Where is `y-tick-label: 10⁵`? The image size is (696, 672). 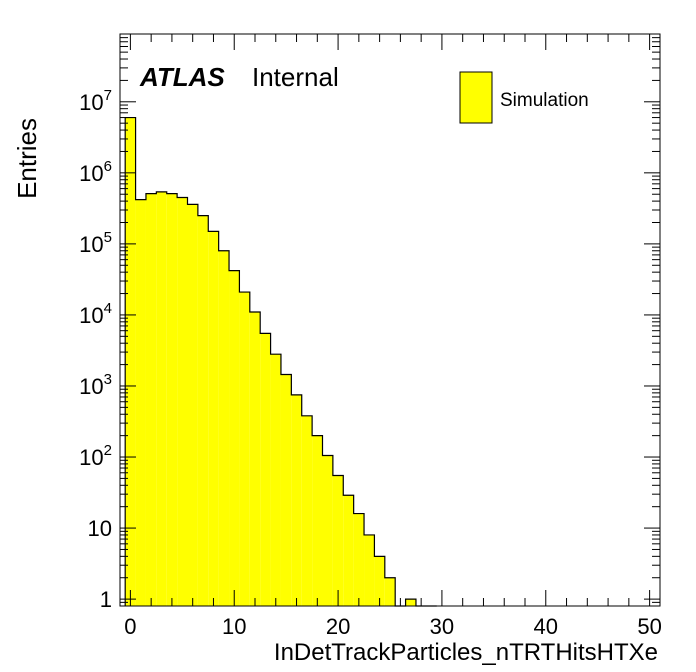 y-tick-label: 10⁵ is located at coordinates (95, 243).